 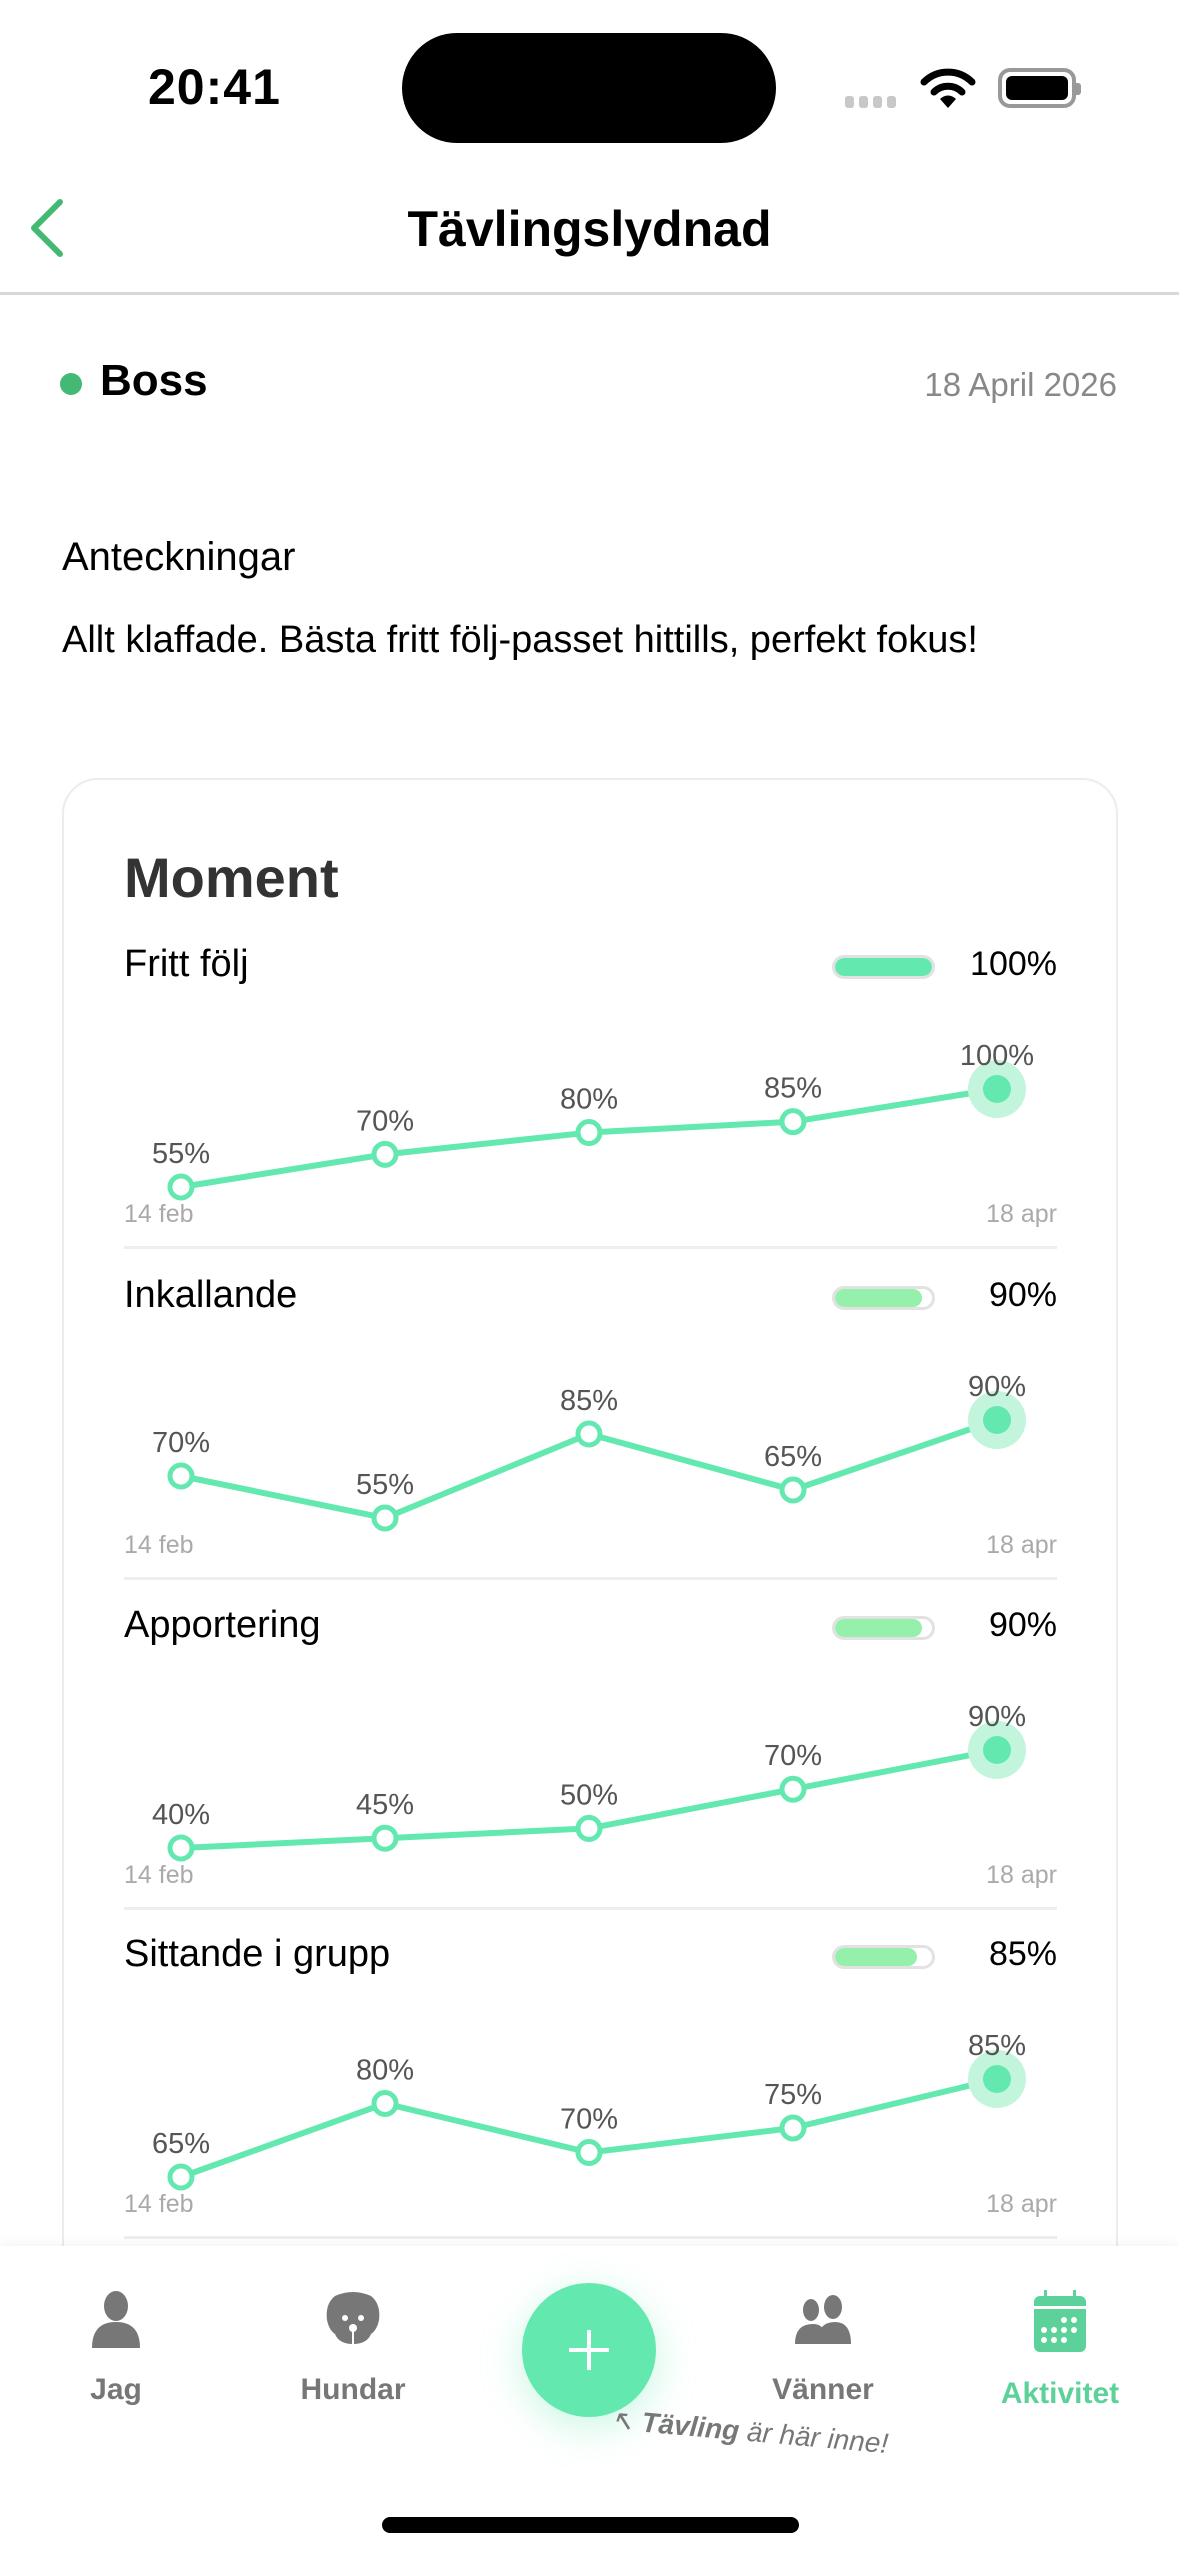 I want to click on notes-heading: Anteckningar, so click(x=179, y=557).